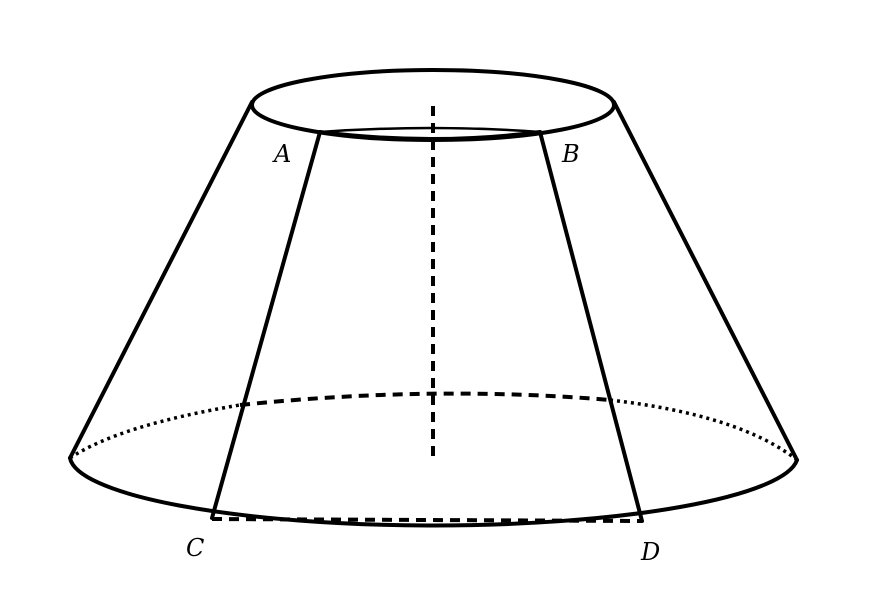 Image resolution: width=882 pixels, height=603 pixels. I want to click on lower-base-back-arc-right, so click(704, 430).